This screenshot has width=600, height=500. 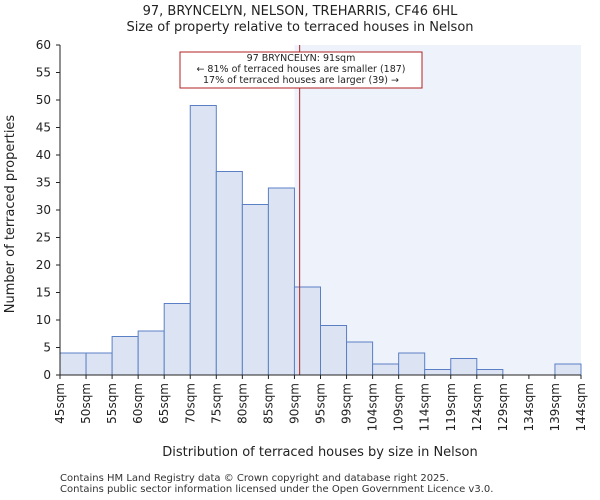 I want to click on y-tick-label: 45, so click(x=43, y=128).